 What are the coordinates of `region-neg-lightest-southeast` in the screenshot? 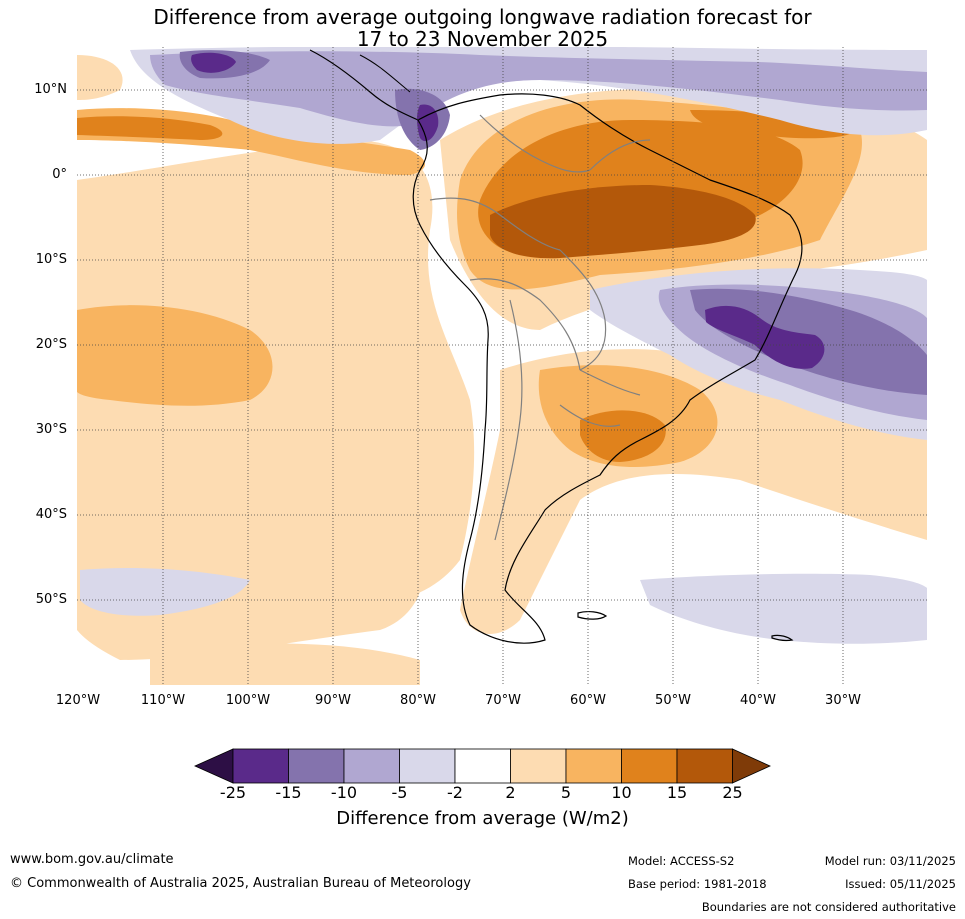 It's located at (783, 608).